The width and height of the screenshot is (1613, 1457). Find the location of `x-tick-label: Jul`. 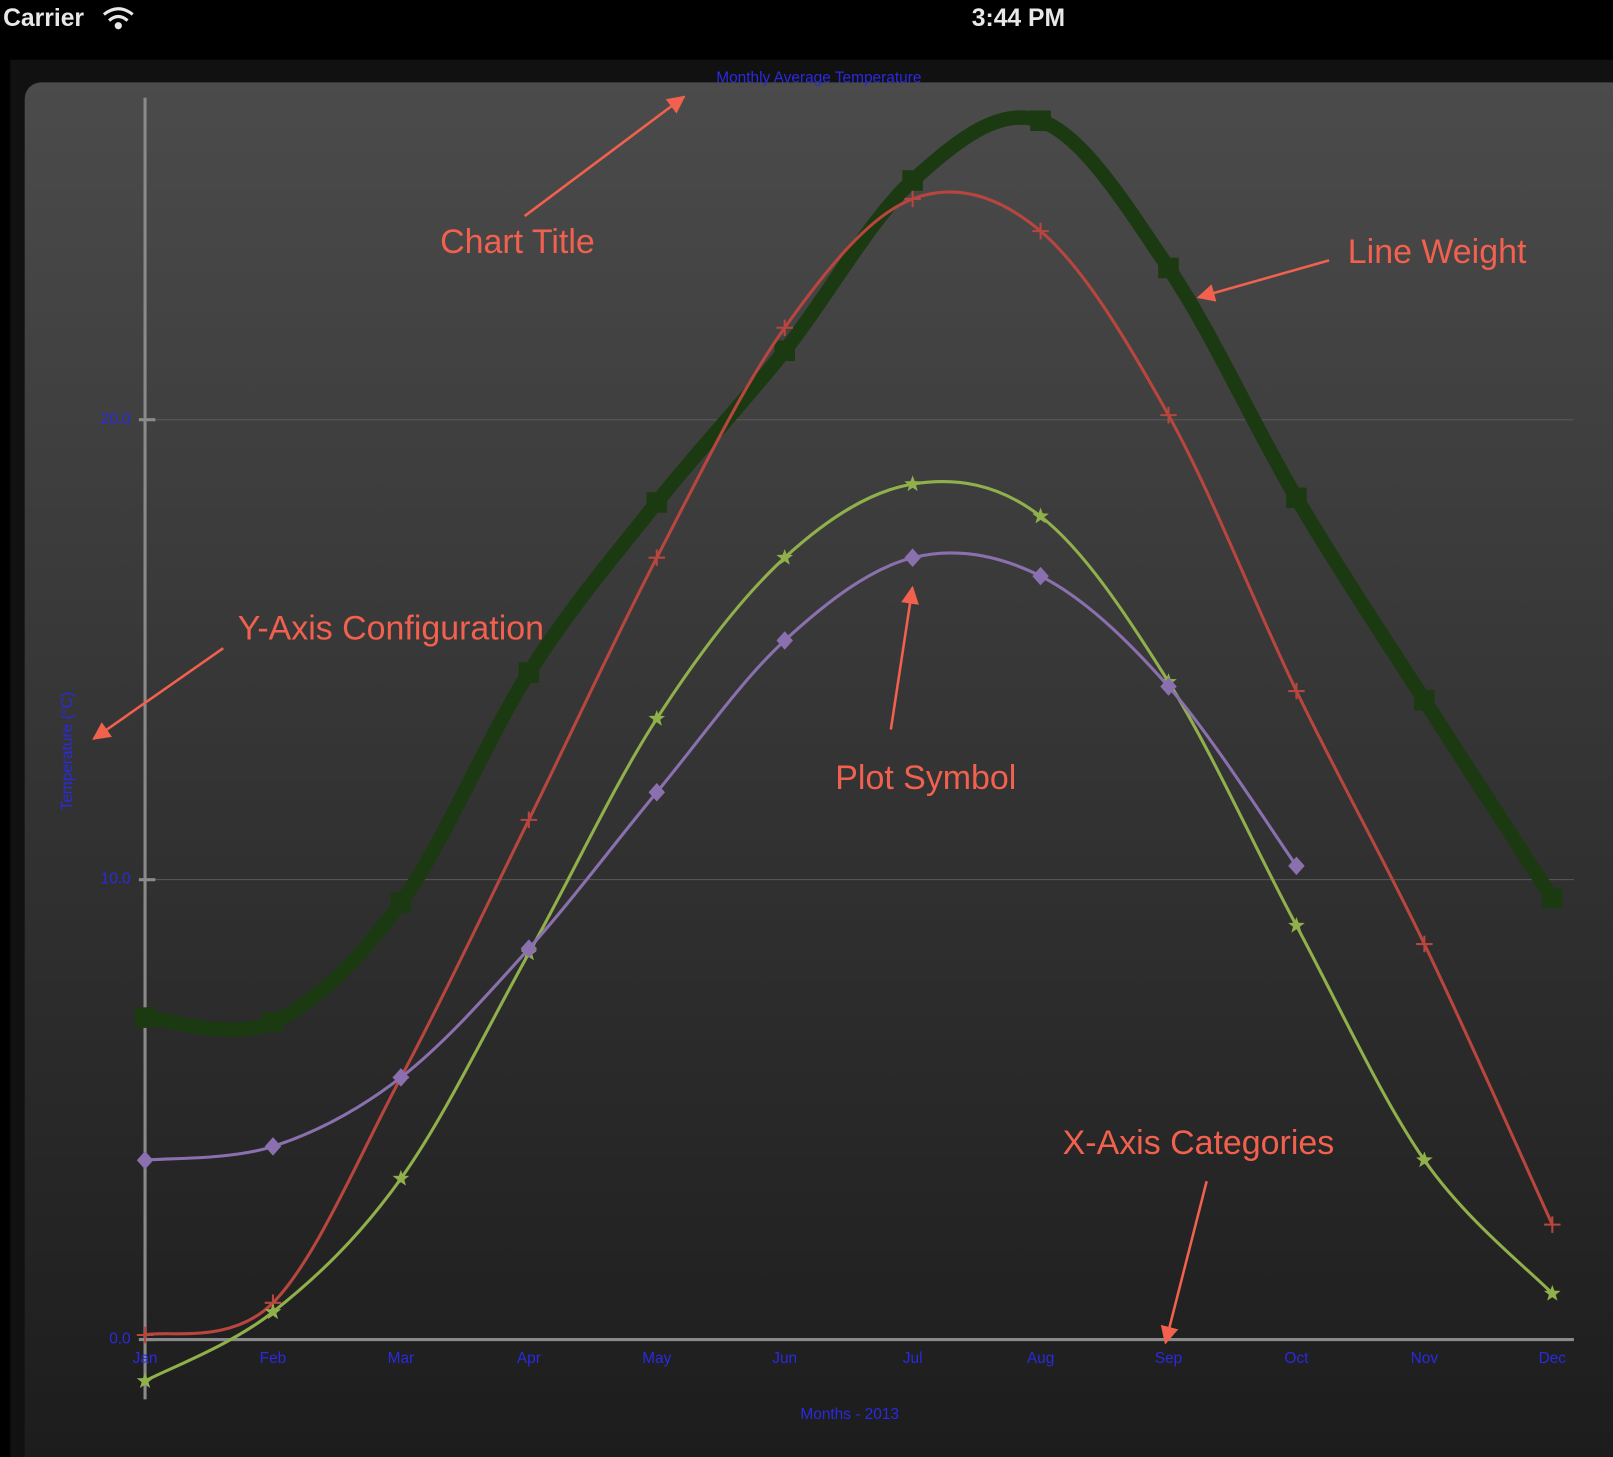

x-tick-label: Jul is located at coordinates (913, 1358).